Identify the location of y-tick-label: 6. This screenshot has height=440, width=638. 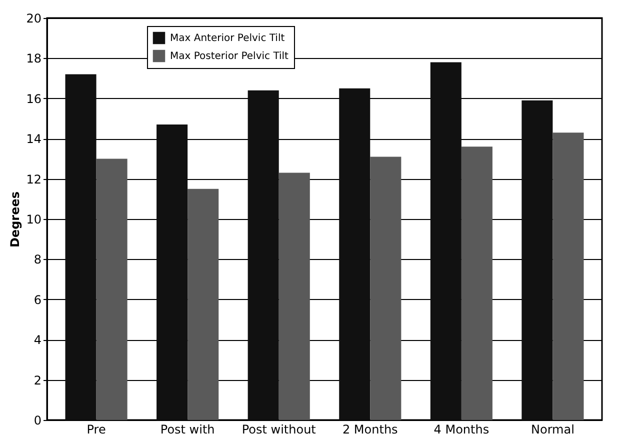
(38, 299).